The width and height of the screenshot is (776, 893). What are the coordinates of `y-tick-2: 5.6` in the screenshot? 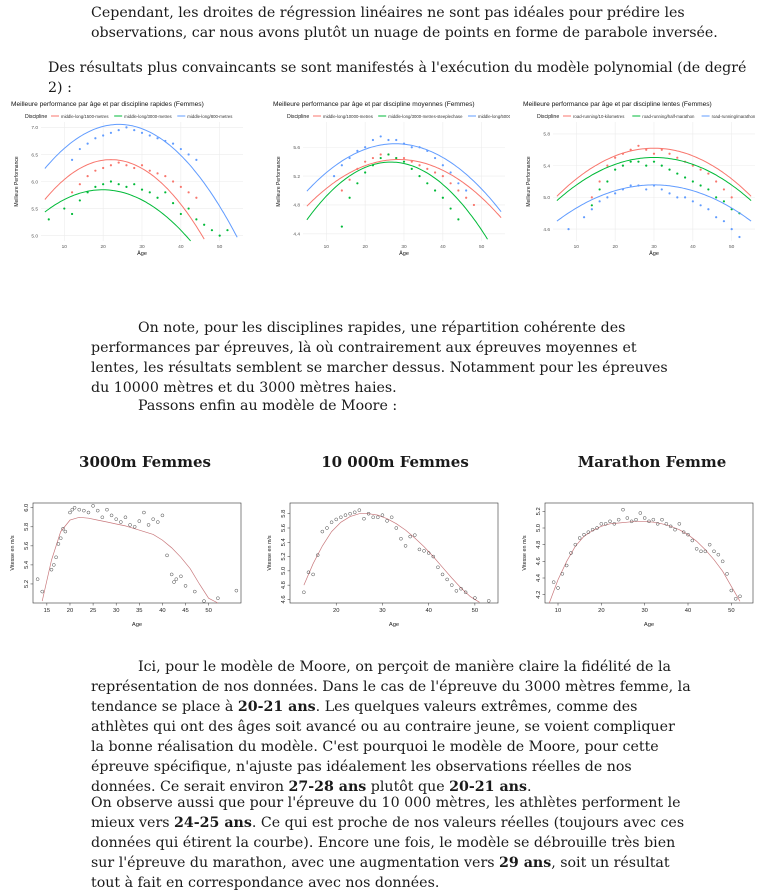 It's located at (27, 546).